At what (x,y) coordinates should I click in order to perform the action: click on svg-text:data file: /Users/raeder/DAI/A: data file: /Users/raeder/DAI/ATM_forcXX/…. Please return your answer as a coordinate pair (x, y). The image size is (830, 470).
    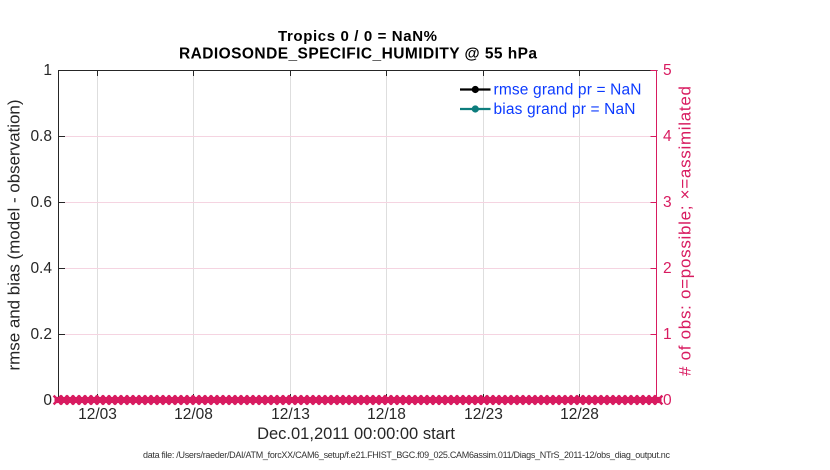
    Looking at the image, I should click on (406, 455).